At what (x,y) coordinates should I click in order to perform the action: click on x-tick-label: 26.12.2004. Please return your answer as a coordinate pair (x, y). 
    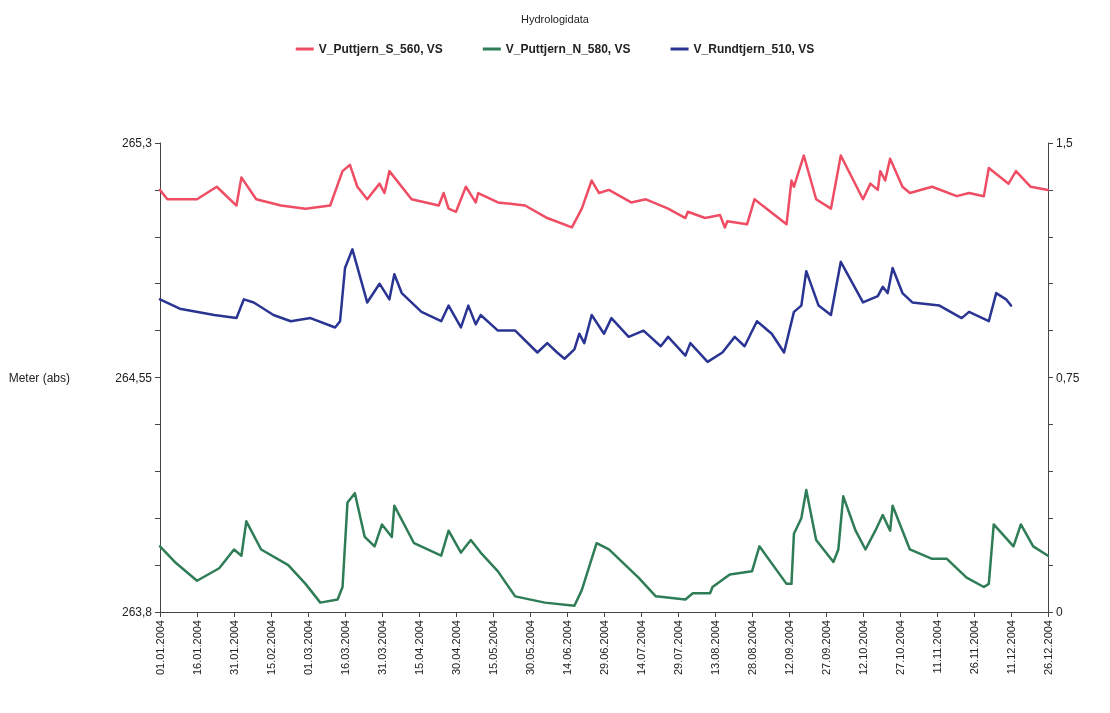
    Looking at the image, I should click on (1048, 648).